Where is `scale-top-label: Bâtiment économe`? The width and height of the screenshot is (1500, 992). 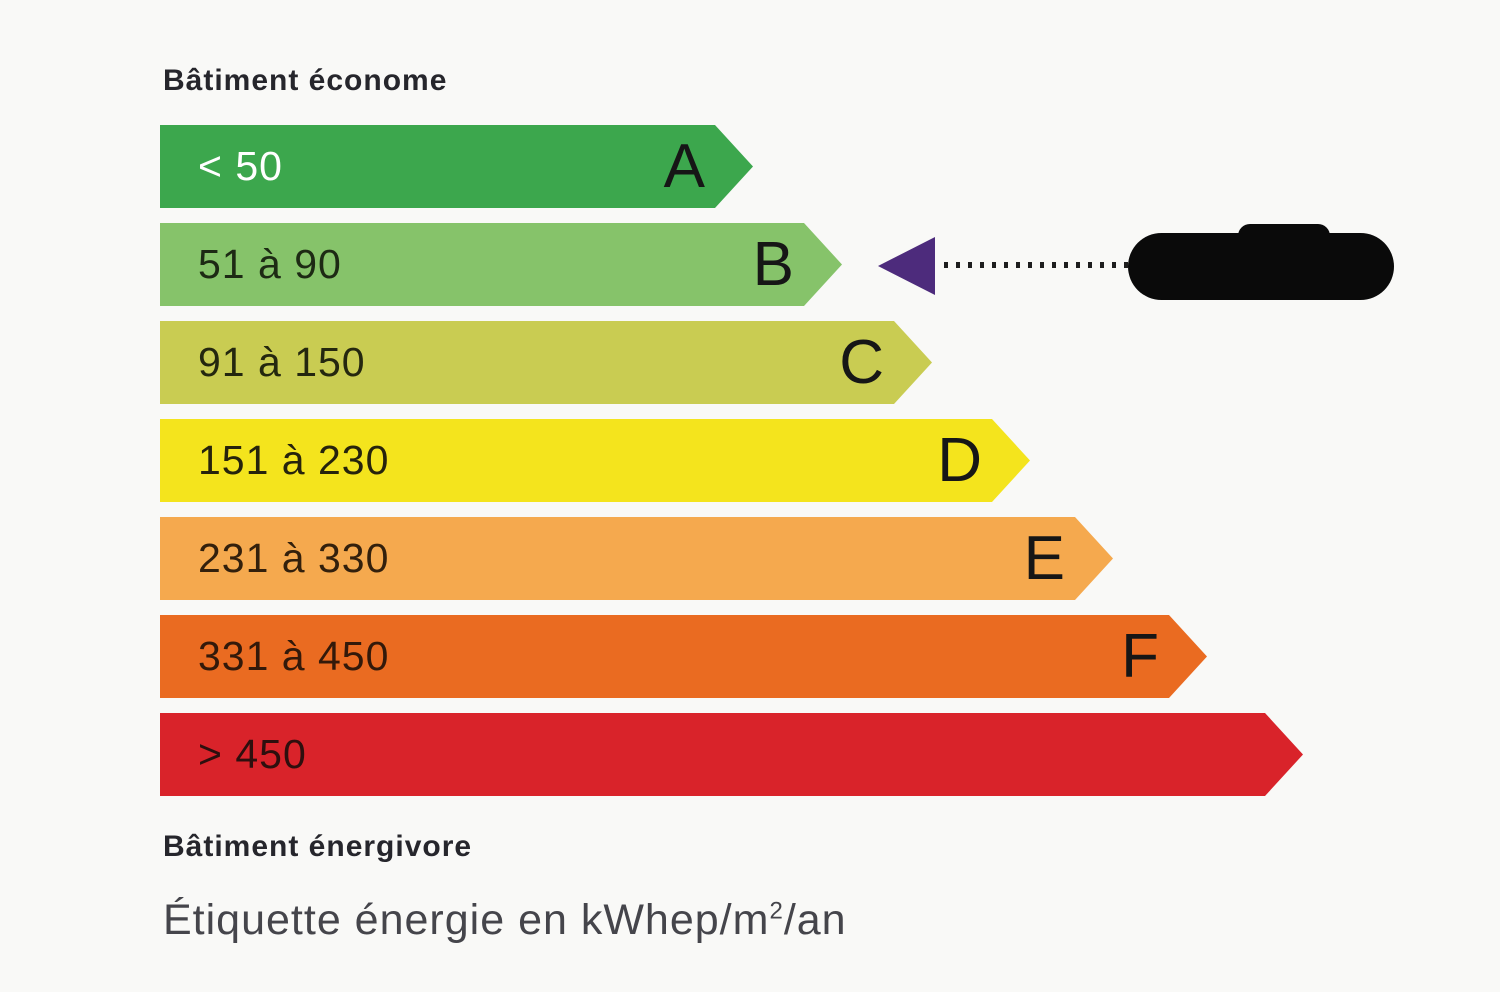
scale-top-label: Bâtiment économe is located at coordinates (305, 80).